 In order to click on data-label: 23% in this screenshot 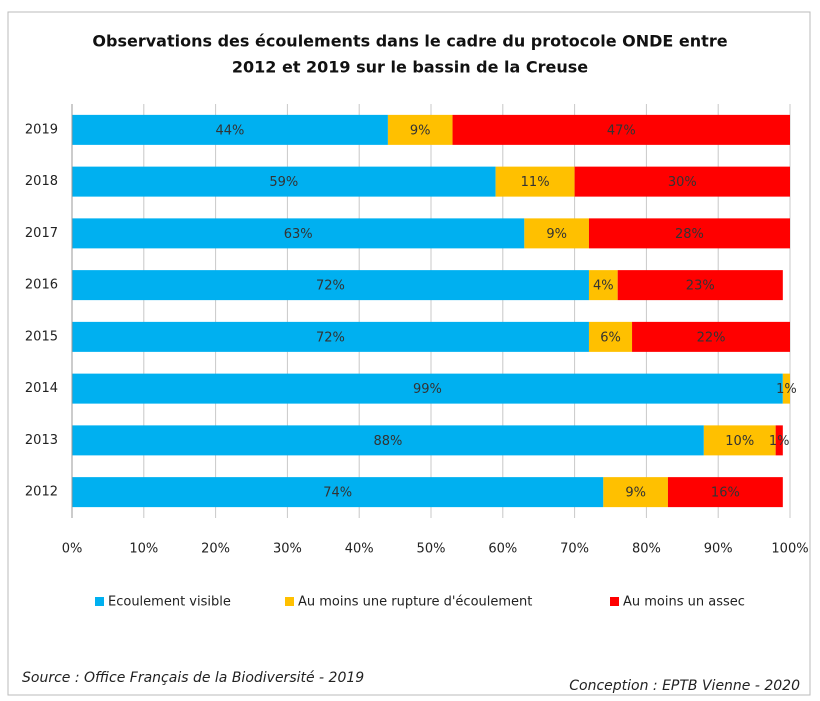, I will do `click(700, 286)`.